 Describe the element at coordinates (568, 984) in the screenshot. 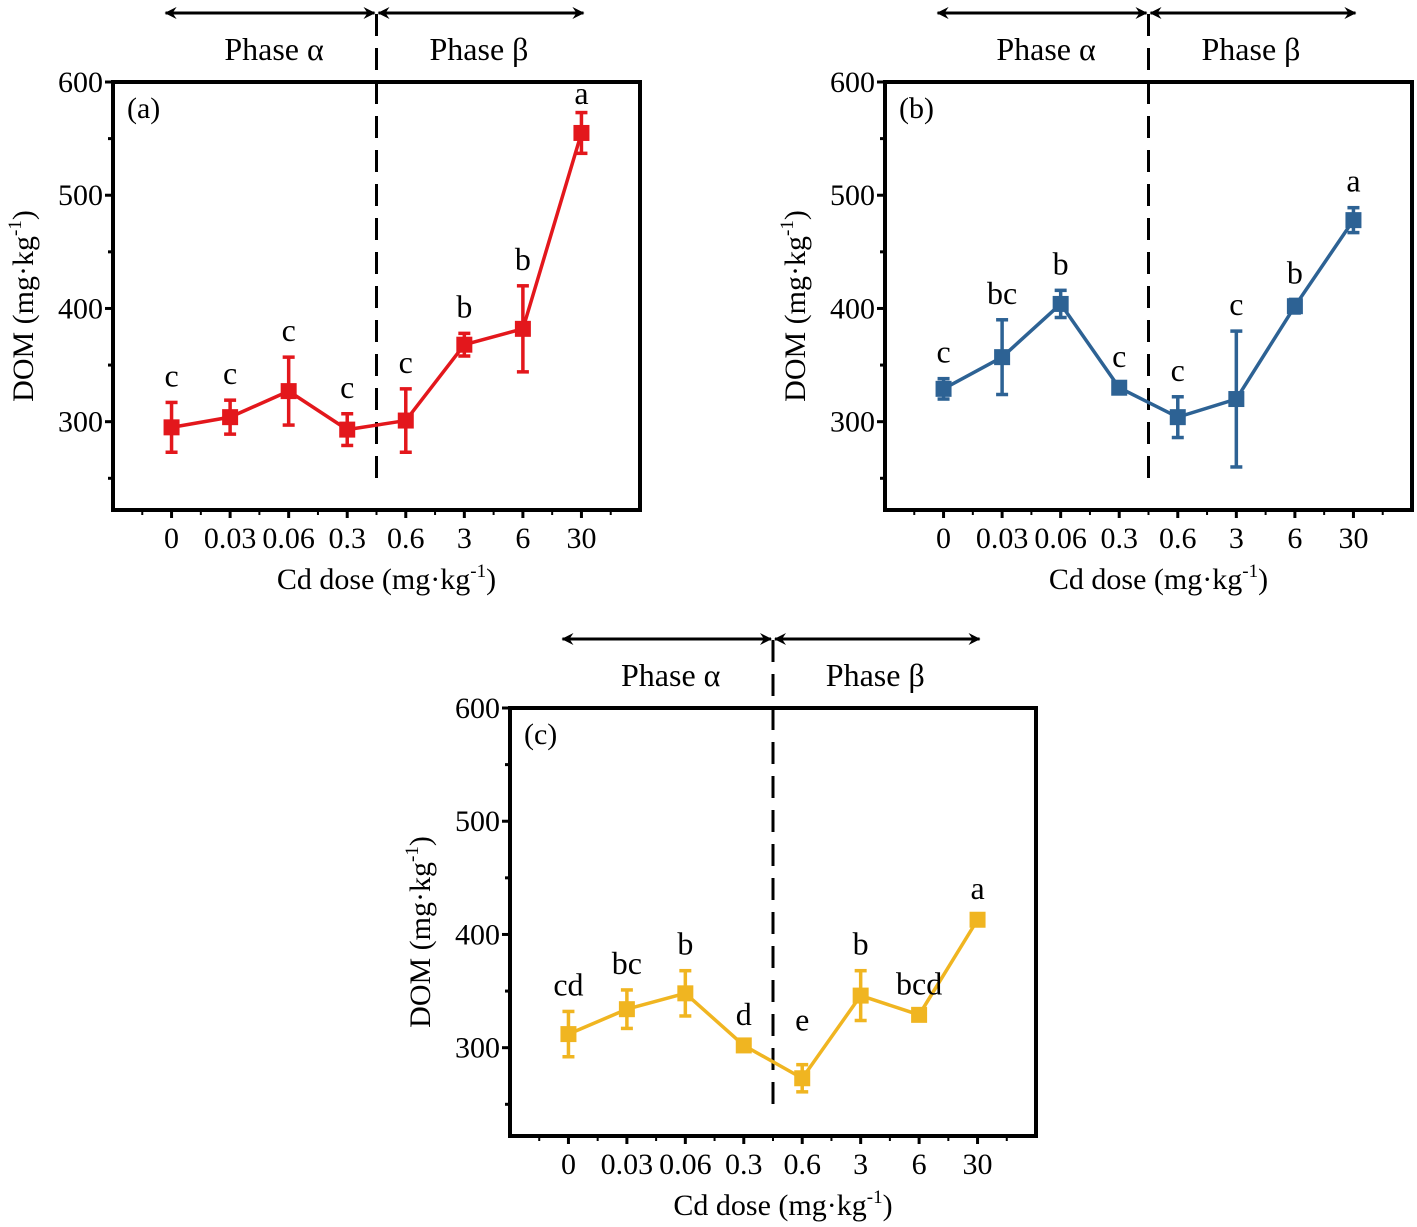

I see `significance-letter: cd` at that location.